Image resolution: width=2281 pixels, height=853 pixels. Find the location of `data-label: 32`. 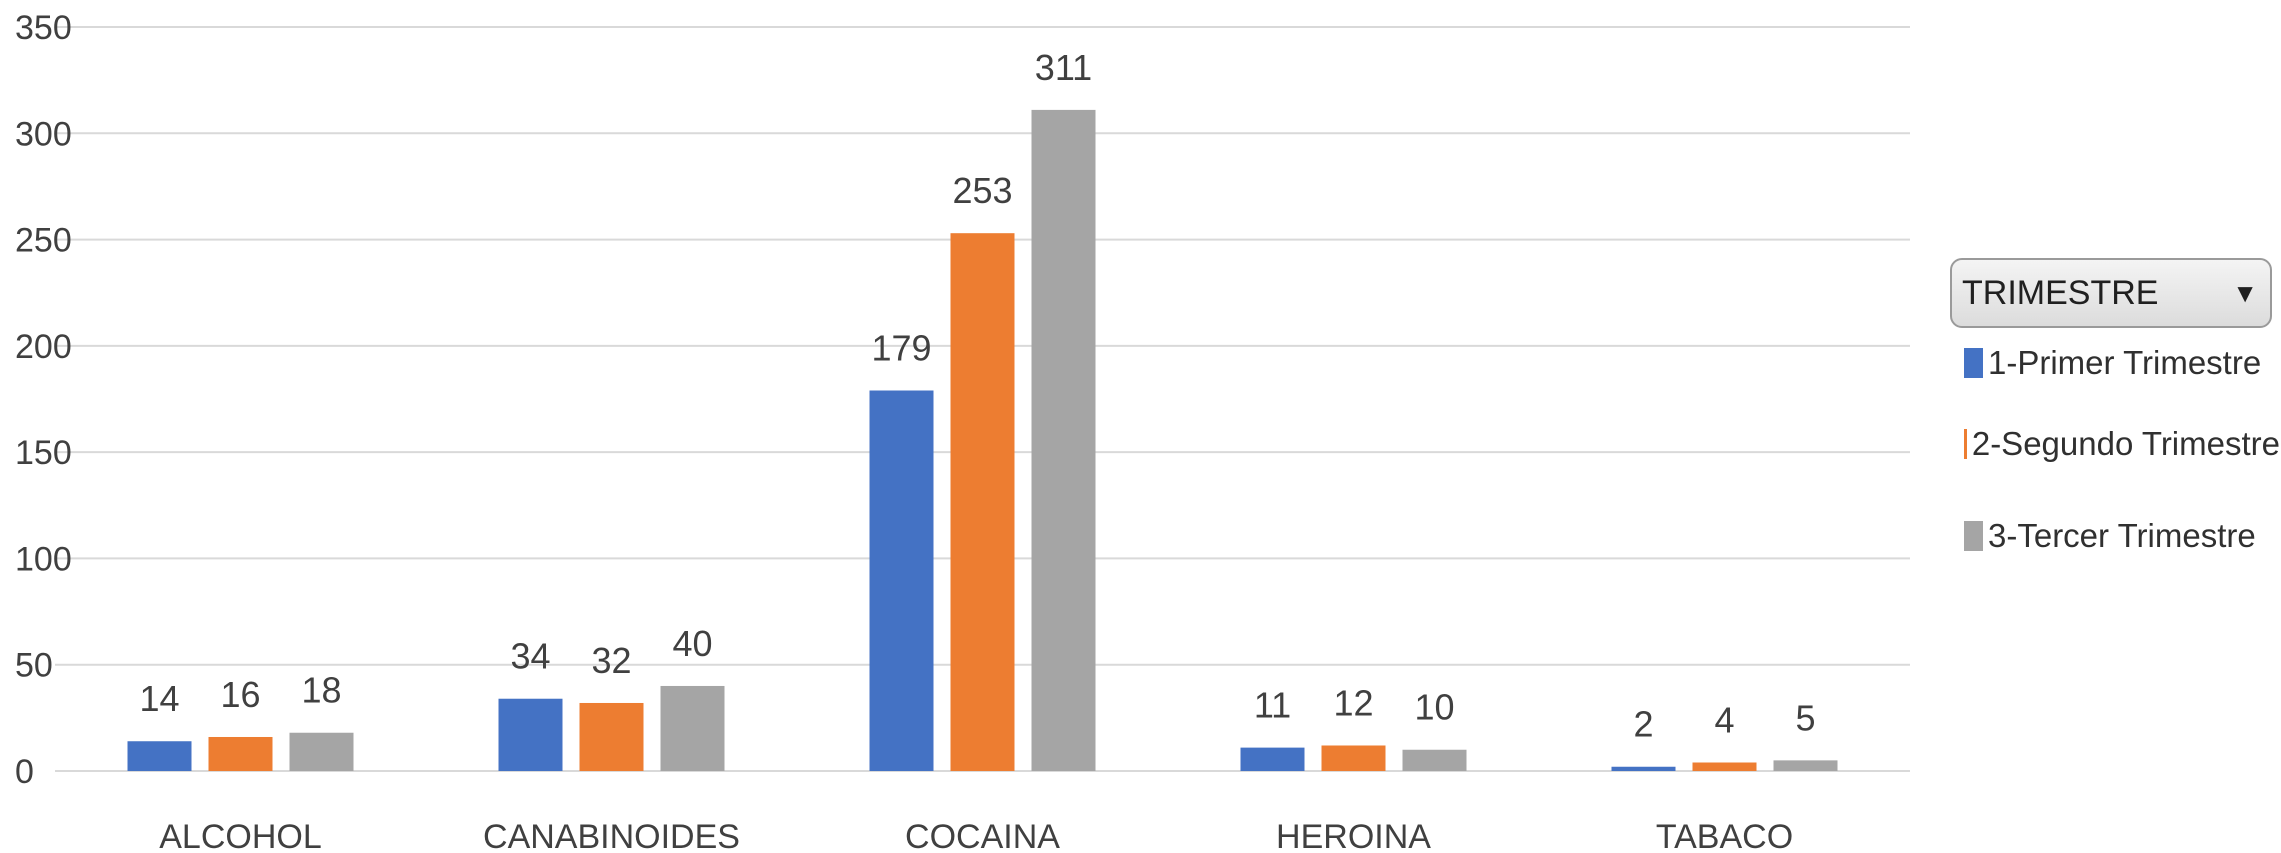

data-label: 32 is located at coordinates (611, 660).